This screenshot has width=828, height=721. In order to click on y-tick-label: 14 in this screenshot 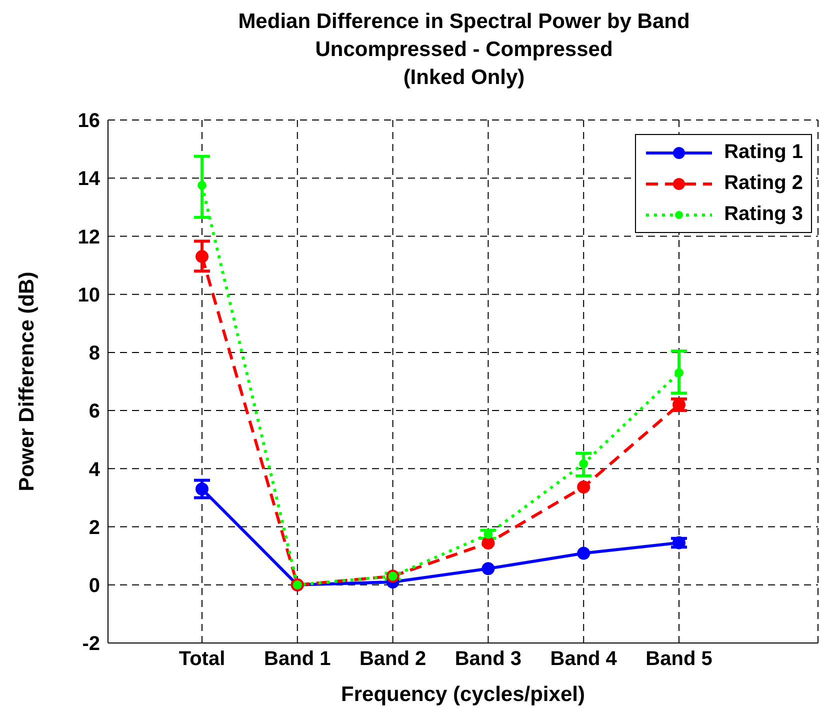, I will do `click(89, 179)`.